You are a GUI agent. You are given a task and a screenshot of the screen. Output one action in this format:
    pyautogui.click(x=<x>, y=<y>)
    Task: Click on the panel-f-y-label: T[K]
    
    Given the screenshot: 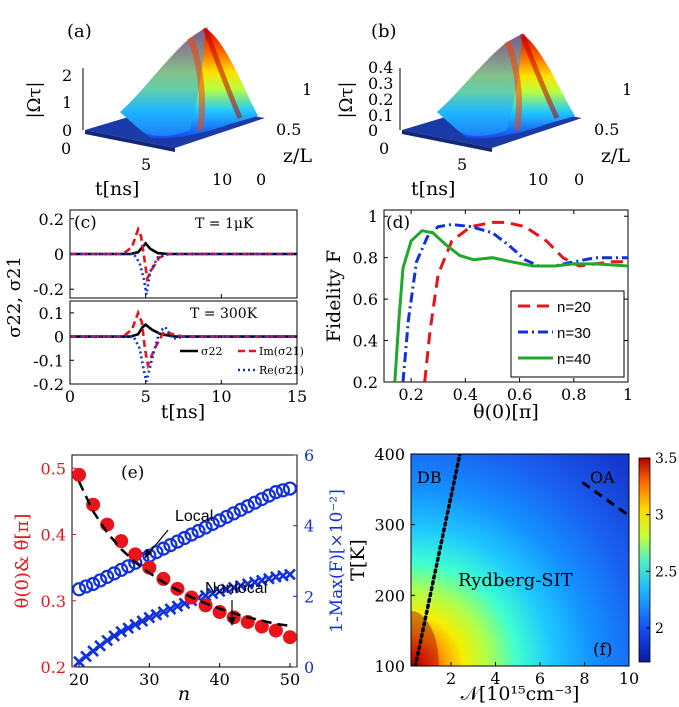 What is the action you would take?
    pyautogui.click(x=358, y=560)
    